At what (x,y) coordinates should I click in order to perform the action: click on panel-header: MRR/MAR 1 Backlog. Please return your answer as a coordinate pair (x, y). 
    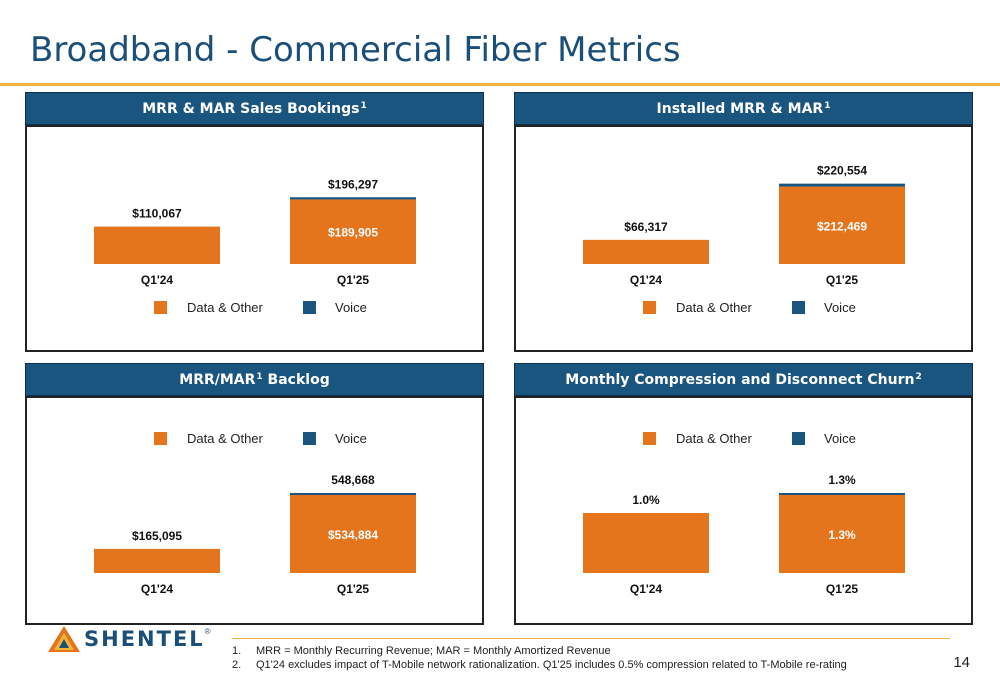
    Looking at the image, I should click on (254, 379).